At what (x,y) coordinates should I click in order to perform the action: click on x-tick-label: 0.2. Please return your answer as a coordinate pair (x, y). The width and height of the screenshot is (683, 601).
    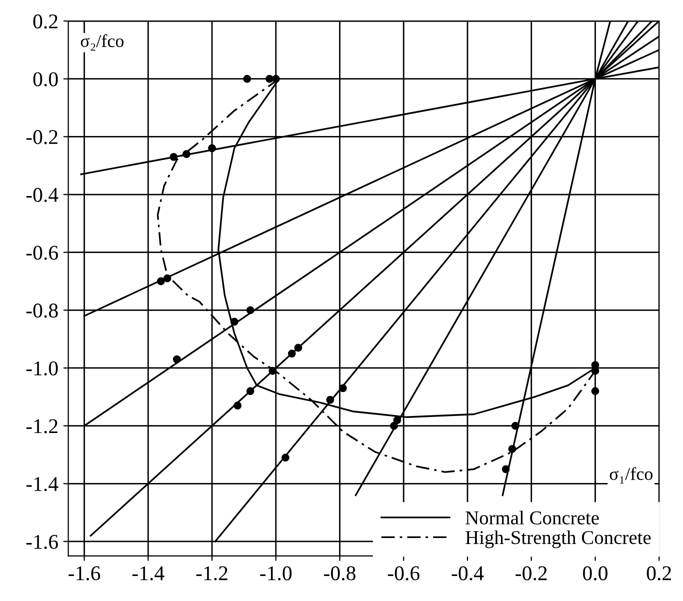
    Looking at the image, I should click on (658, 573).